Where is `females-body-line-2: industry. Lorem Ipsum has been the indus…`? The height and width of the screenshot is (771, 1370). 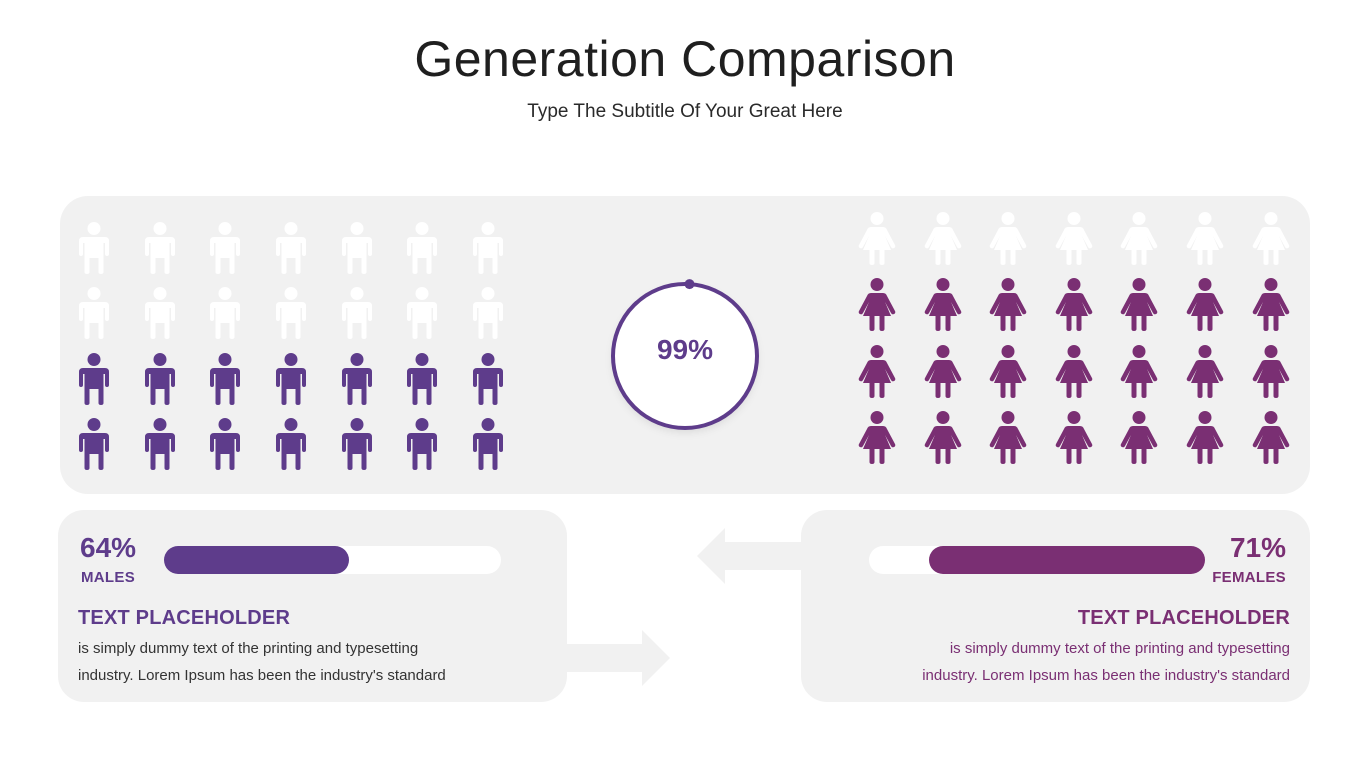
females-body-line-2: industry. Lorem Ipsum has been the indus… is located at coordinates (1106, 675).